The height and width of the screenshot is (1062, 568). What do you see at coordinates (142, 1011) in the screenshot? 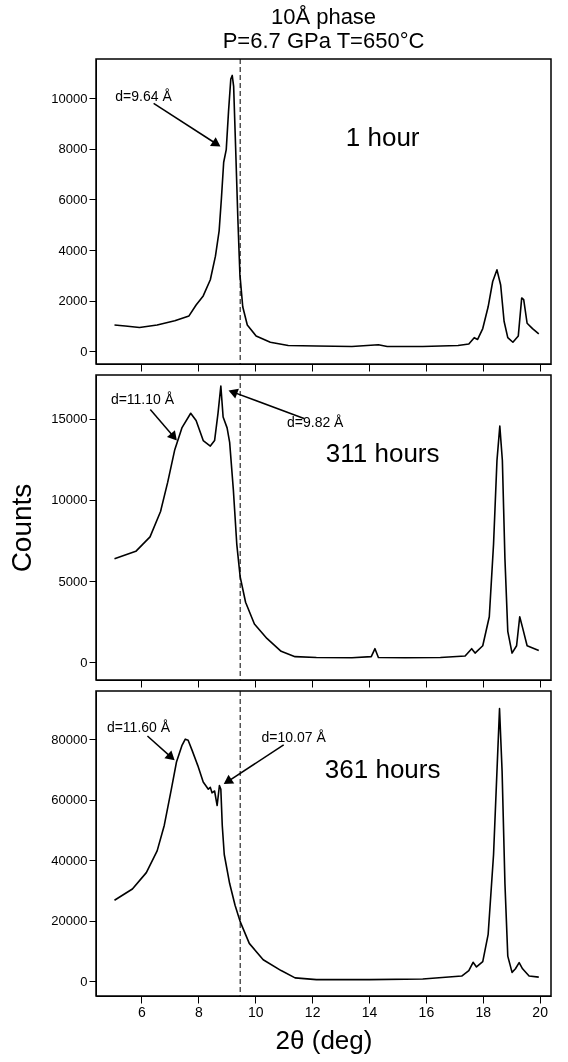
I see `x-tick-label: 6` at bounding box center [142, 1011].